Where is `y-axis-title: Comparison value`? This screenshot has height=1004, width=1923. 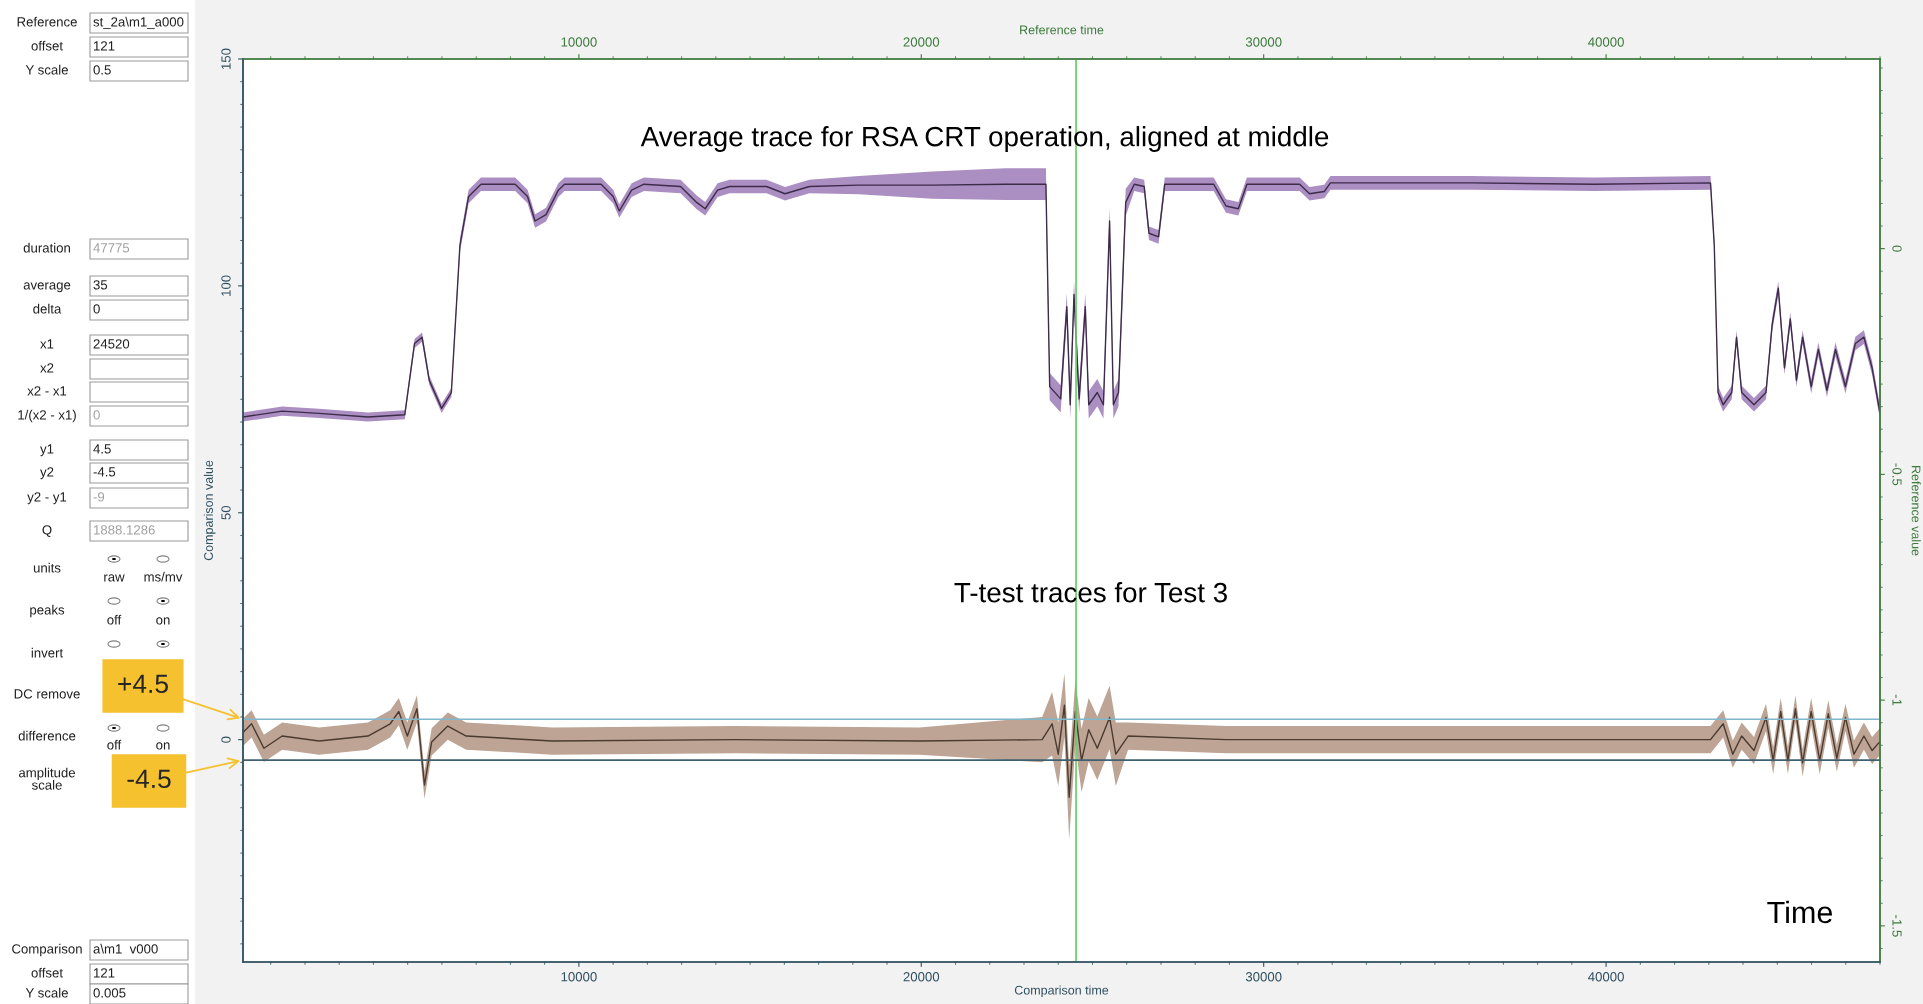 y-axis-title: Comparison value is located at coordinates (209, 510).